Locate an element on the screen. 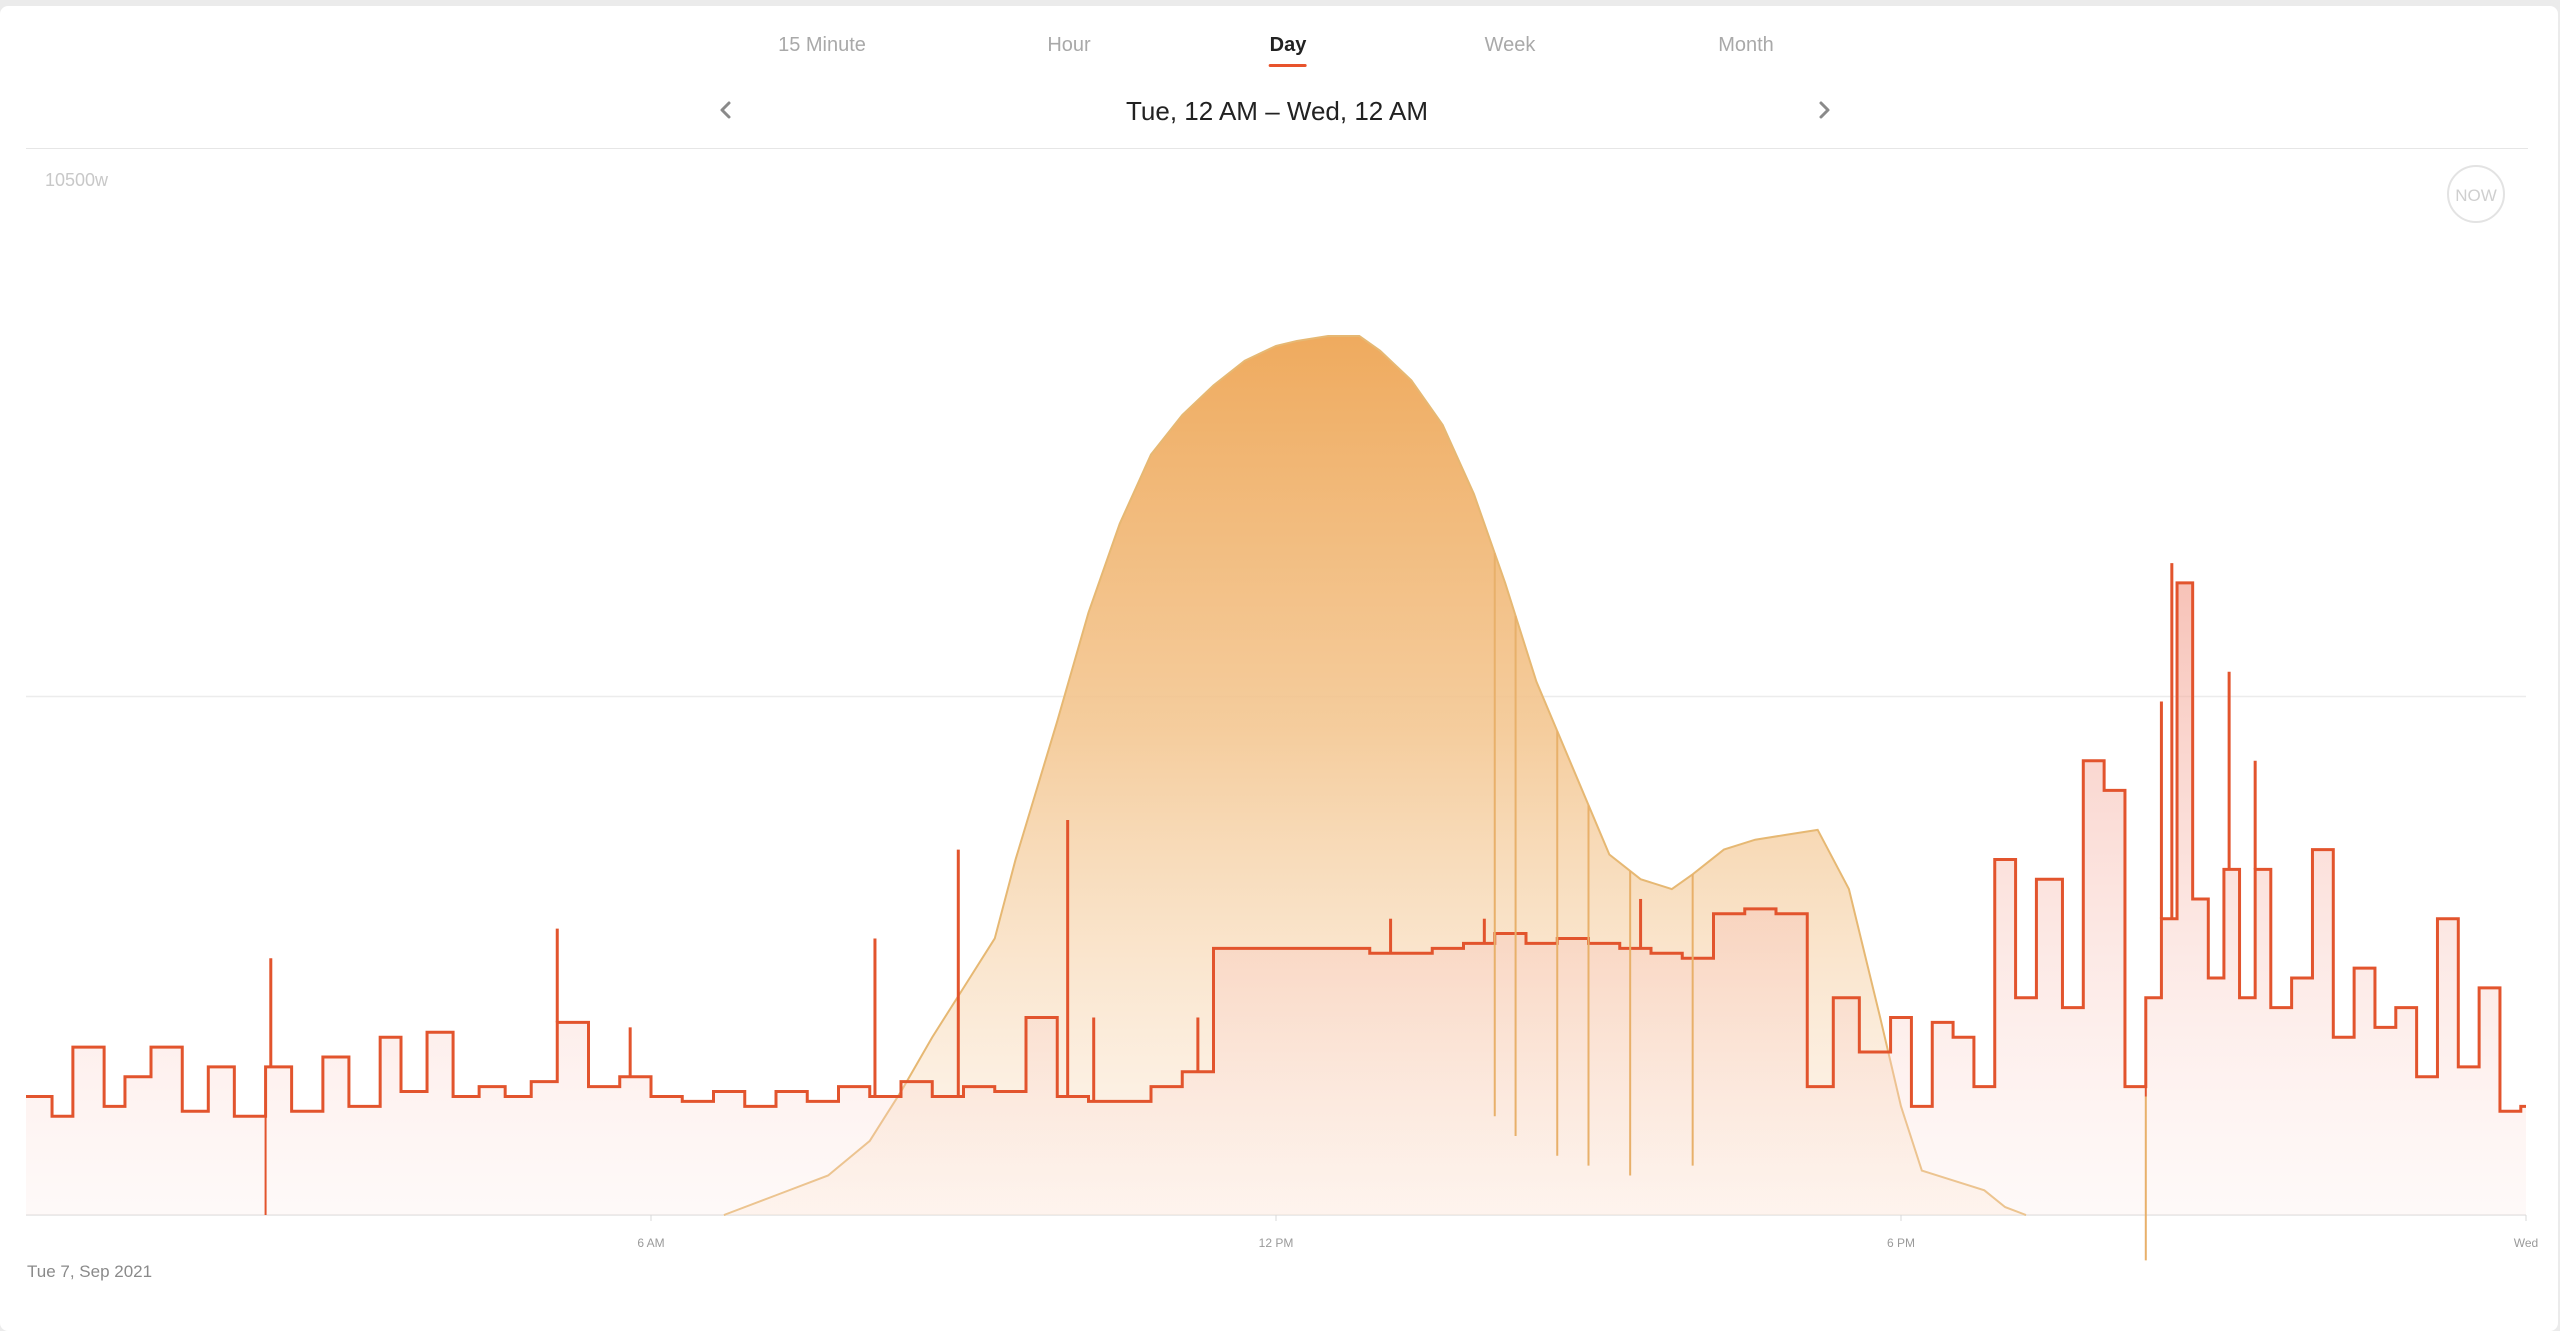  tab-day-label: Day is located at coordinates (1288, 45).